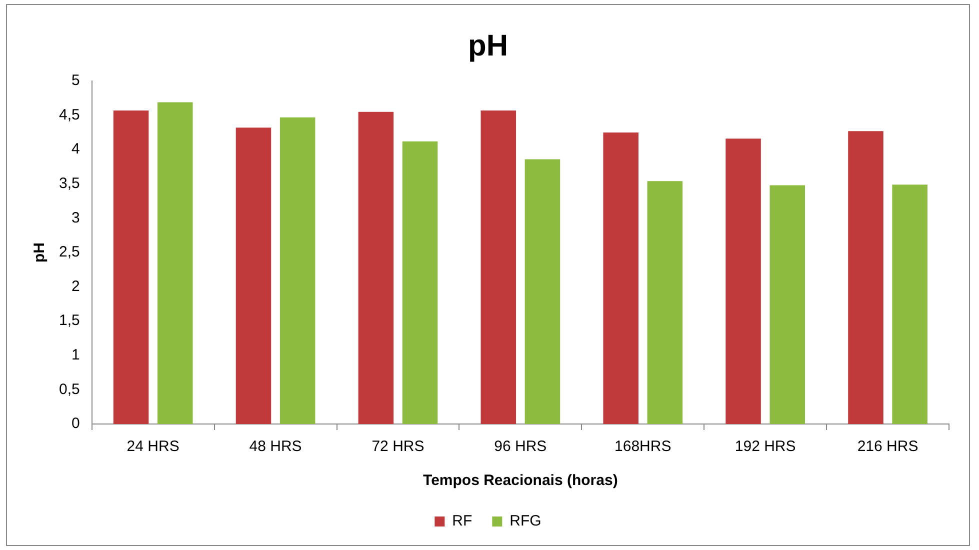  I want to click on legend-label: RFG, so click(526, 521).